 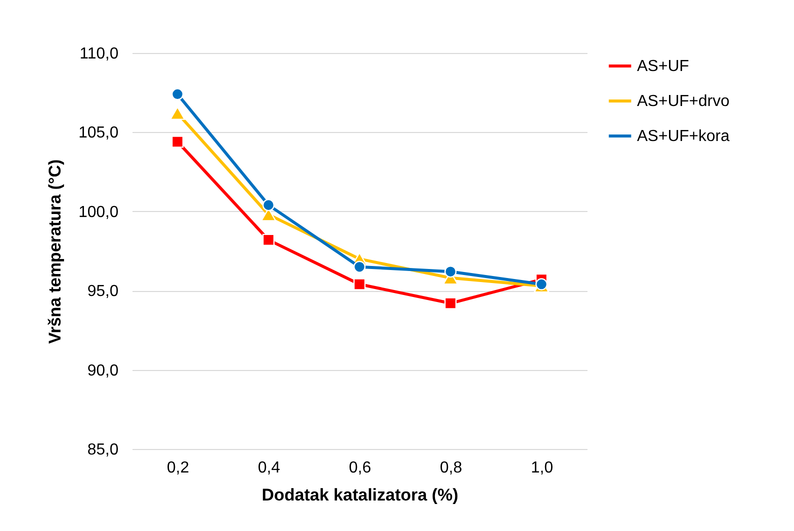 I want to click on y-tick-label: 85,0, so click(x=103, y=450).